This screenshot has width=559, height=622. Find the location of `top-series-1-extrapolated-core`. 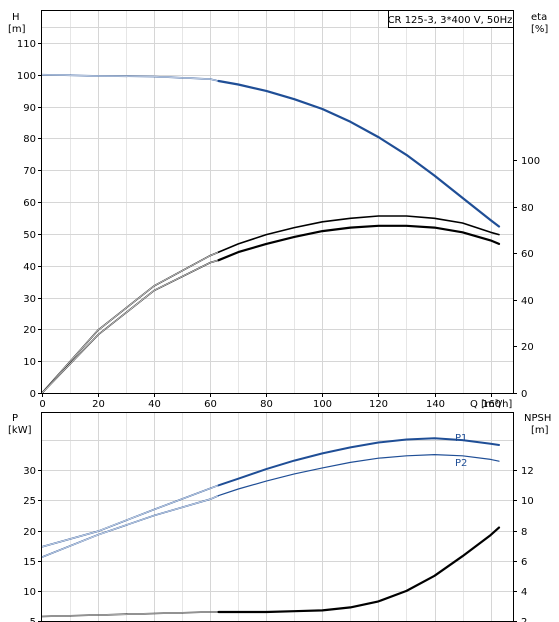

top-series-1-extrapolated-core is located at coordinates (130, 322).